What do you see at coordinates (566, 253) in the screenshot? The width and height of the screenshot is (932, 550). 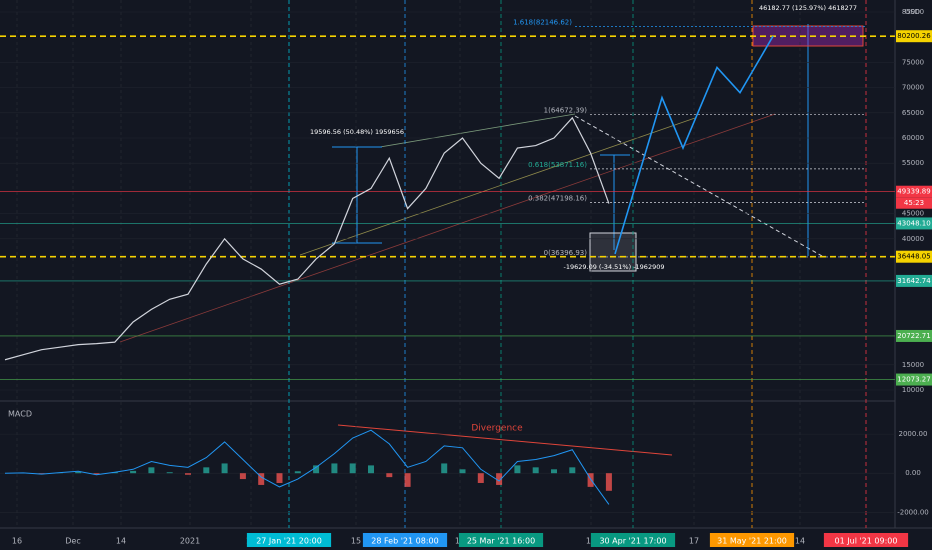 I see `fib-label: 0(36396.93)` at bounding box center [566, 253].